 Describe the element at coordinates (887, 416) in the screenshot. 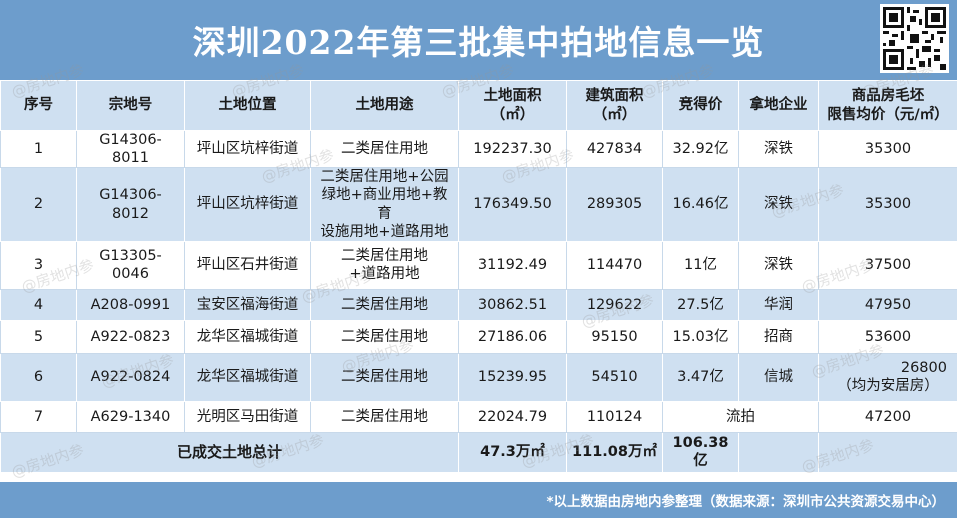

I see `cell-sale-price: 47200` at that location.